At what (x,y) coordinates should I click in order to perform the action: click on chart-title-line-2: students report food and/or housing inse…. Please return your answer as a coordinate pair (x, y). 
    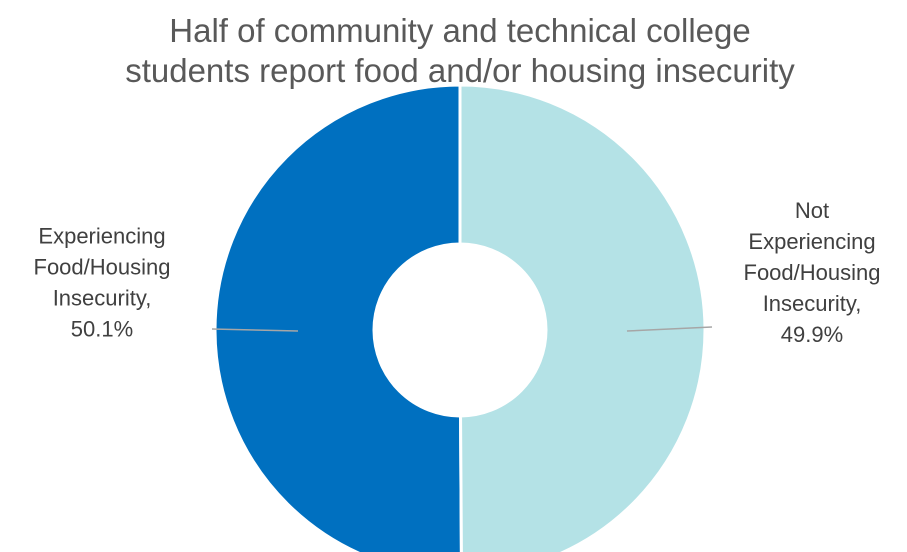
    Looking at the image, I should click on (460, 70).